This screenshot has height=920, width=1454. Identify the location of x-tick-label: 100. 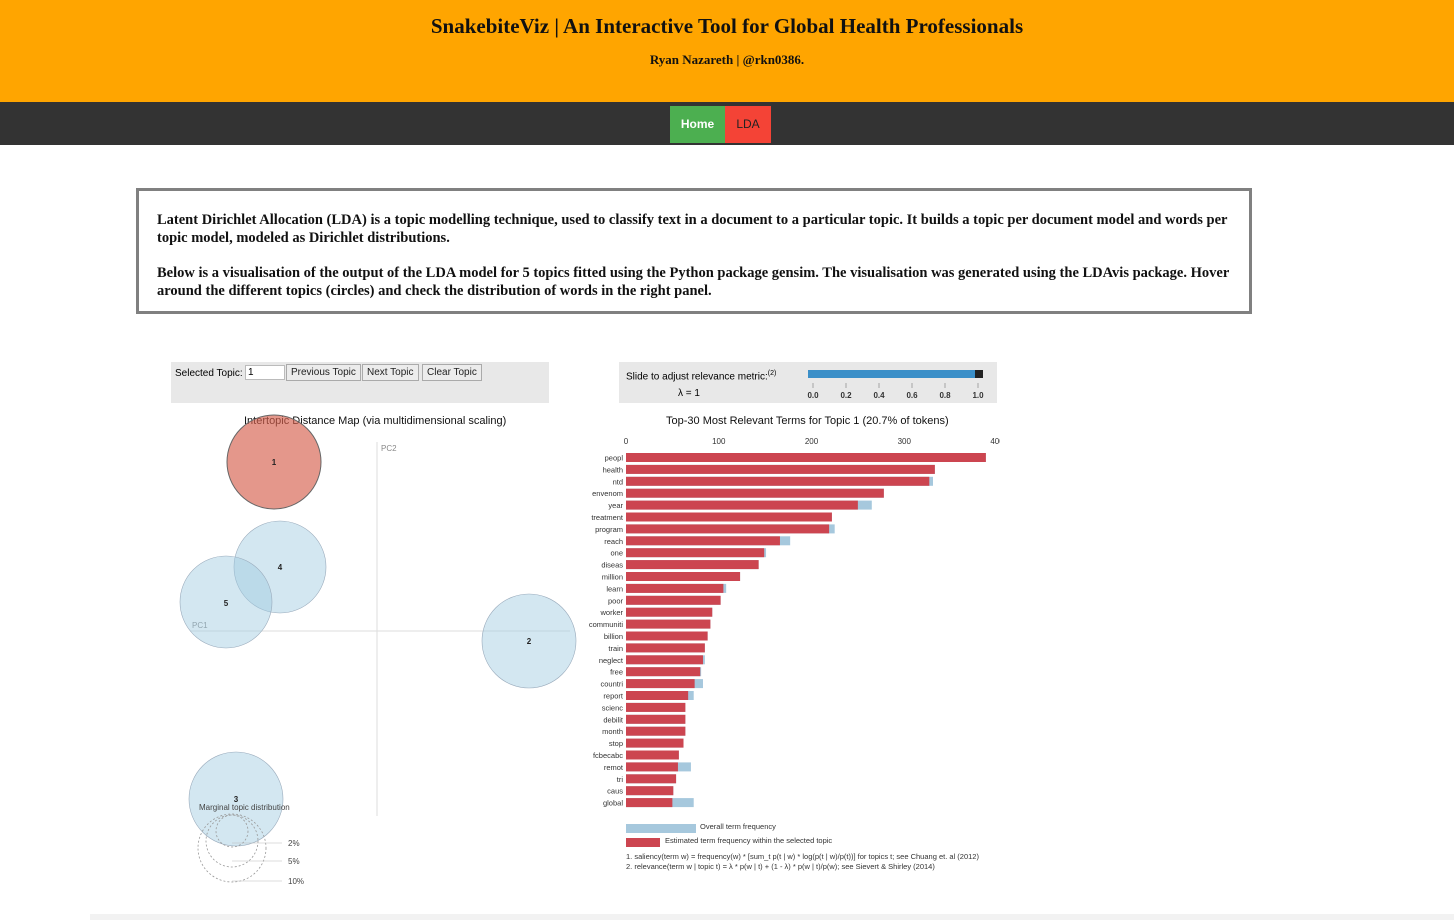
(719, 441).